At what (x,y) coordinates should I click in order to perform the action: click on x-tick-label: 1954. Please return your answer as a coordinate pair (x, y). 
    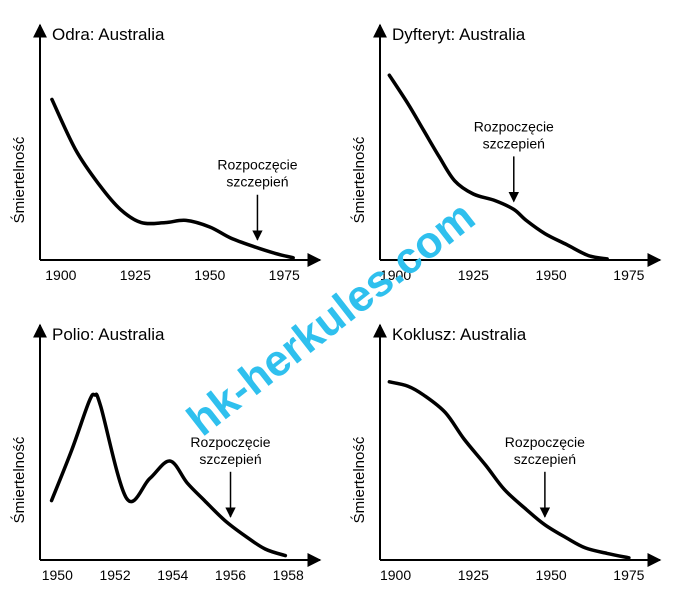
    Looking at the image, I should click on (172, 575).